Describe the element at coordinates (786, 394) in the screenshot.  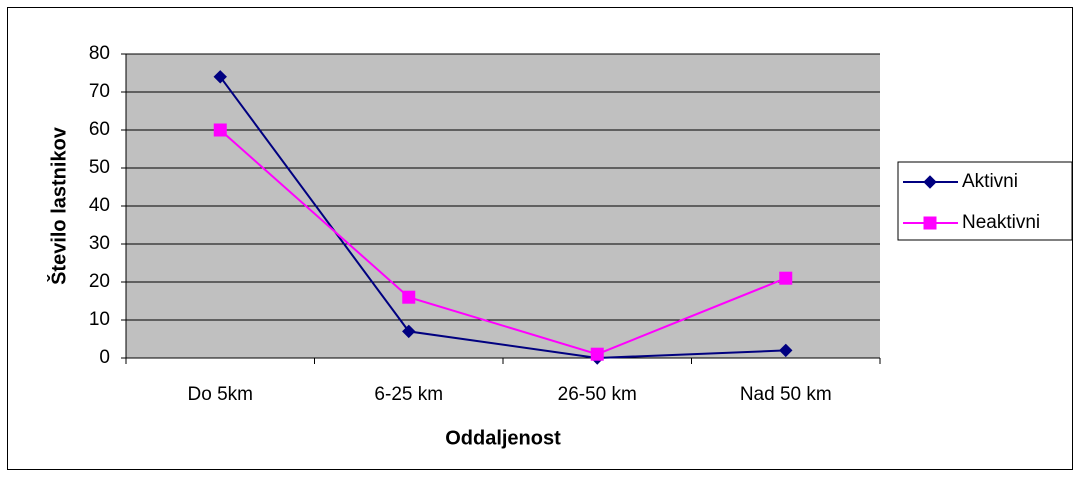
I see `x-tick-label: Nad 50 km` at that location.